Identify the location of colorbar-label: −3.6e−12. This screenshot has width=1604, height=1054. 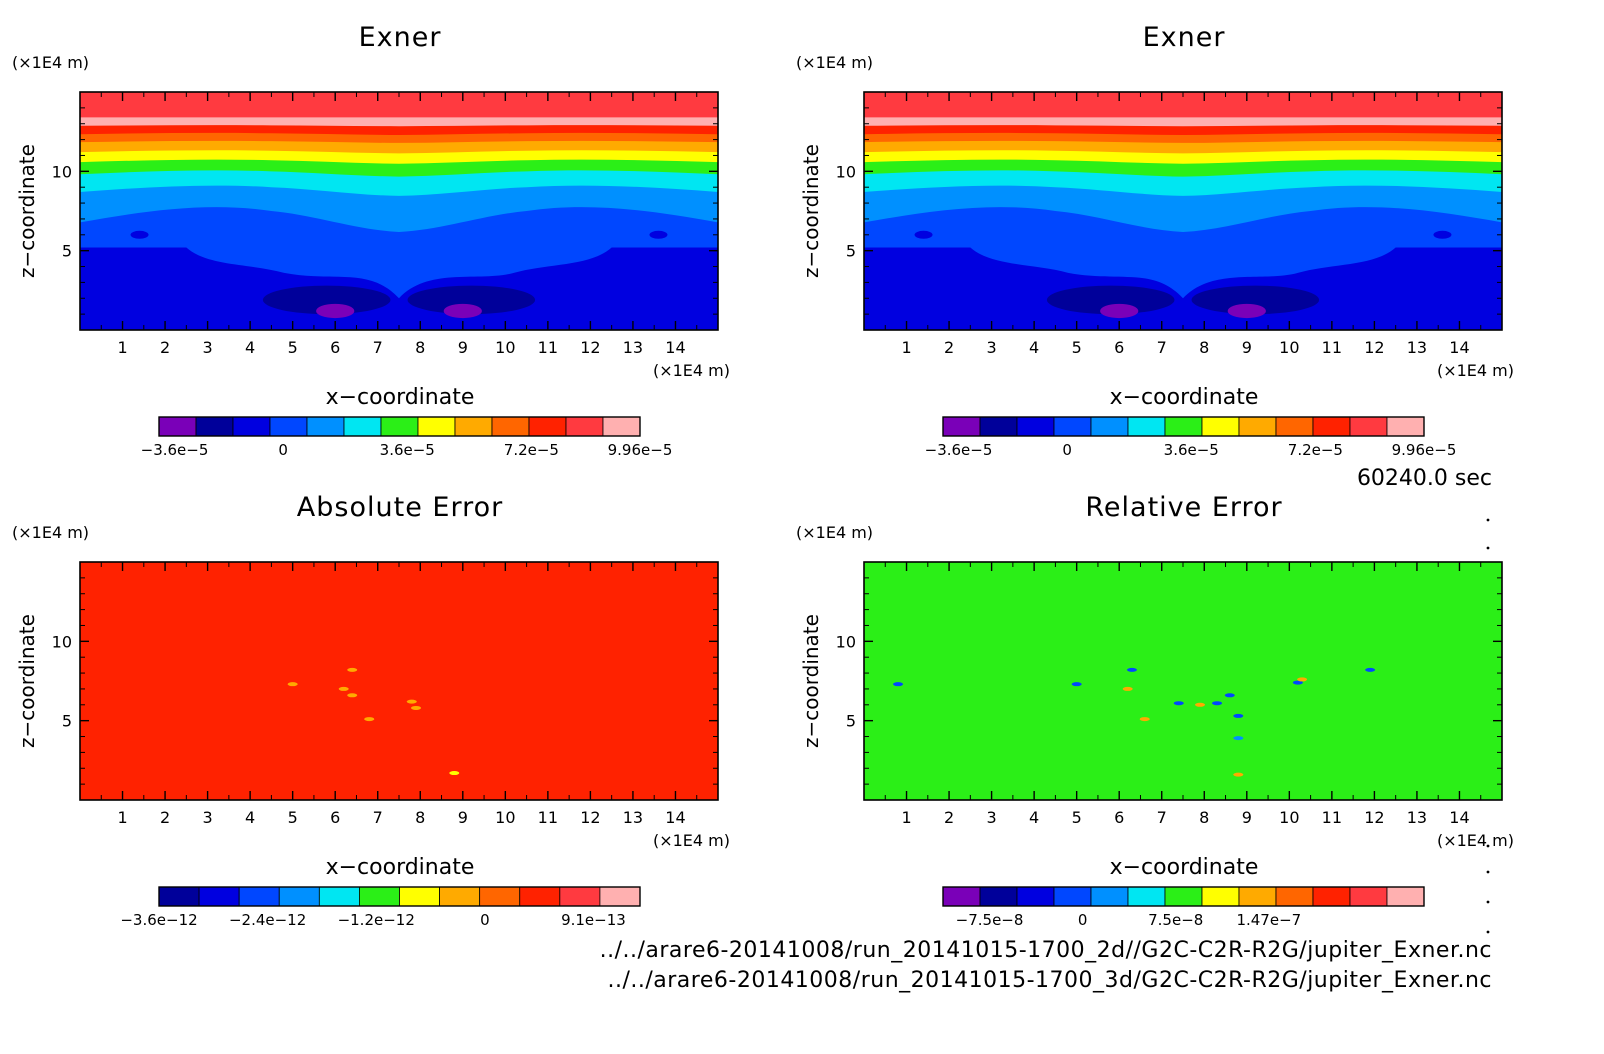
(158, 920).